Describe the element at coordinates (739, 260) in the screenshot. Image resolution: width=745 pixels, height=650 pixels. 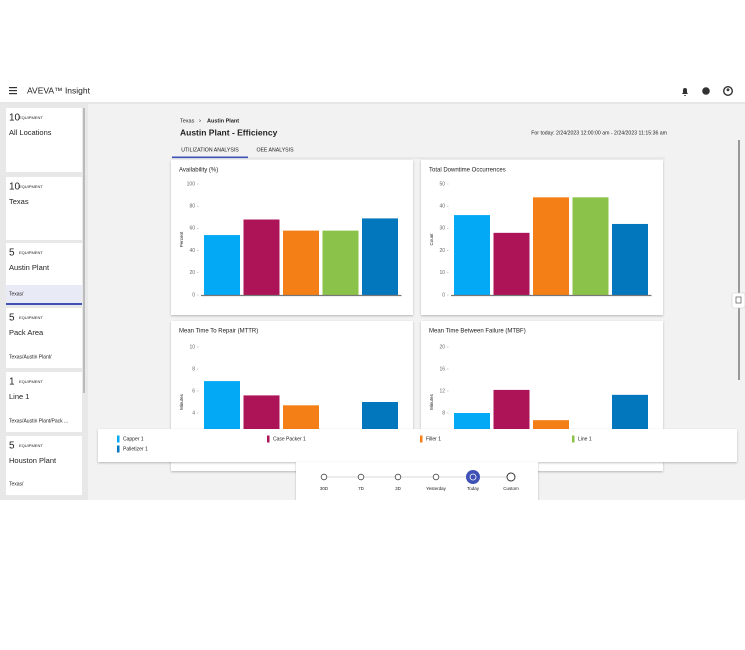
I see `main-scrollbar` at that location.